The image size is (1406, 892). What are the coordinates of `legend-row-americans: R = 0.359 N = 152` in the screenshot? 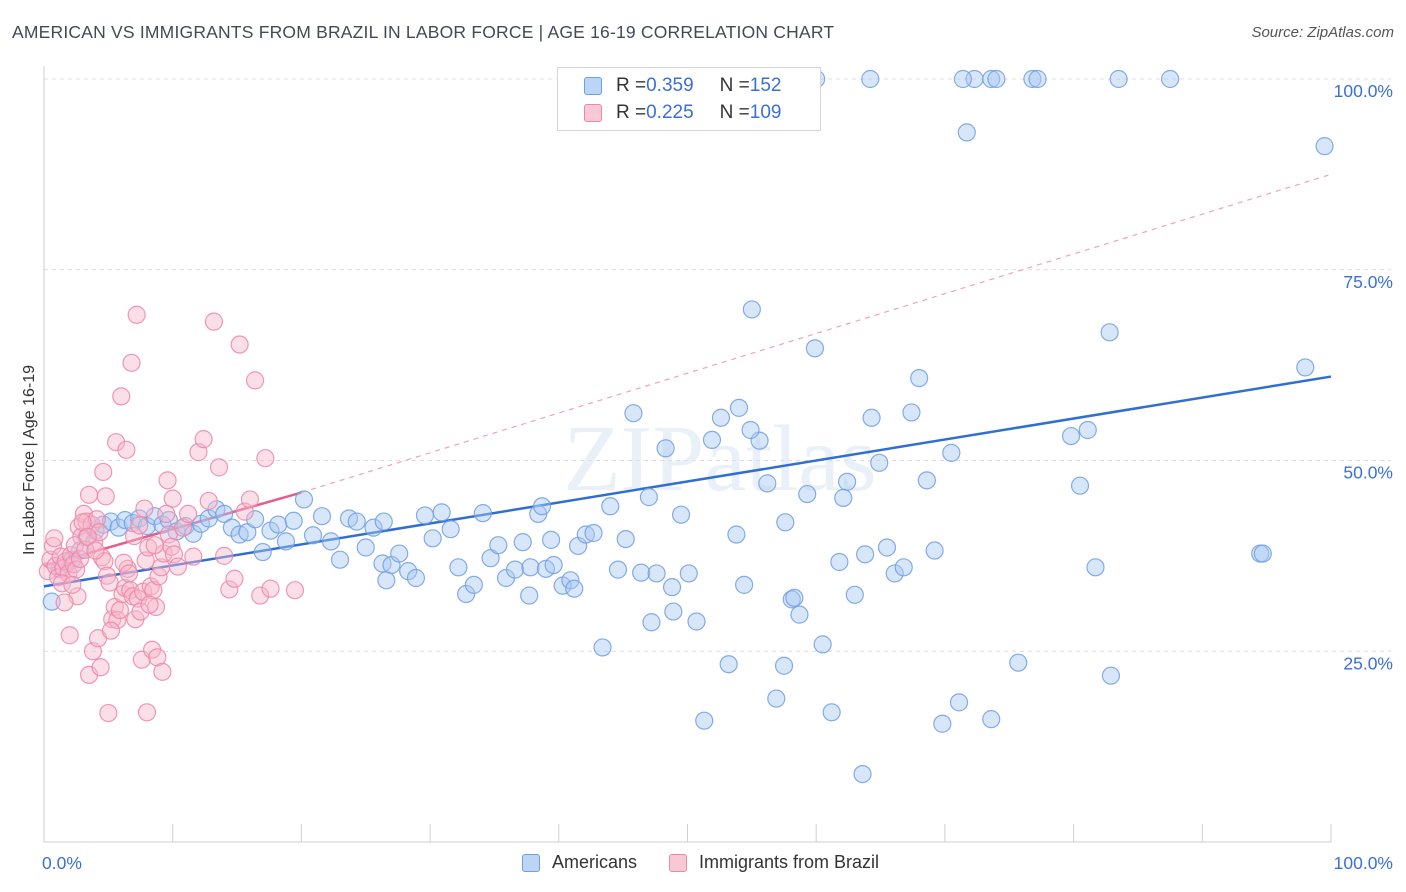 It's located at (682, 86).